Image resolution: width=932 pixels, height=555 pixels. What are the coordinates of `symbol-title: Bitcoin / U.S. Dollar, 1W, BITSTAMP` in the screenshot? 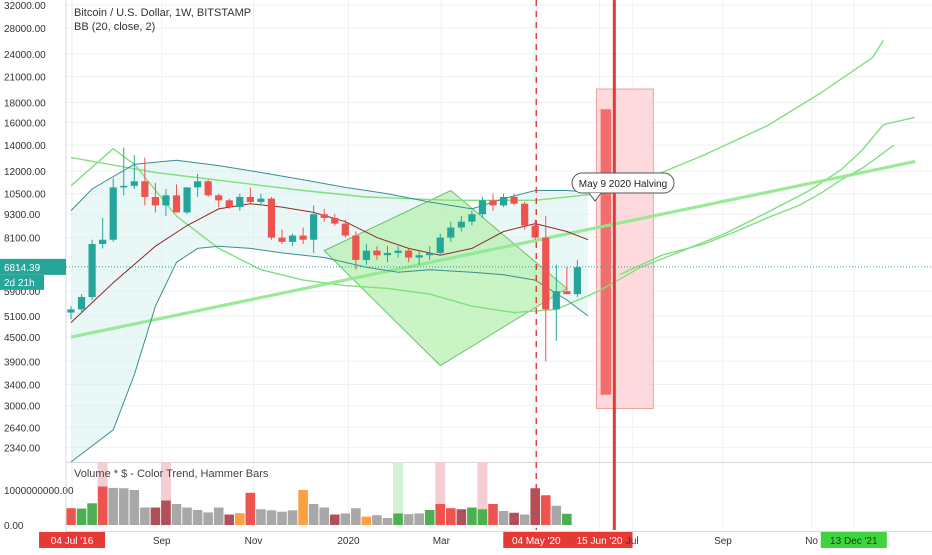 It's located at (163, 13).